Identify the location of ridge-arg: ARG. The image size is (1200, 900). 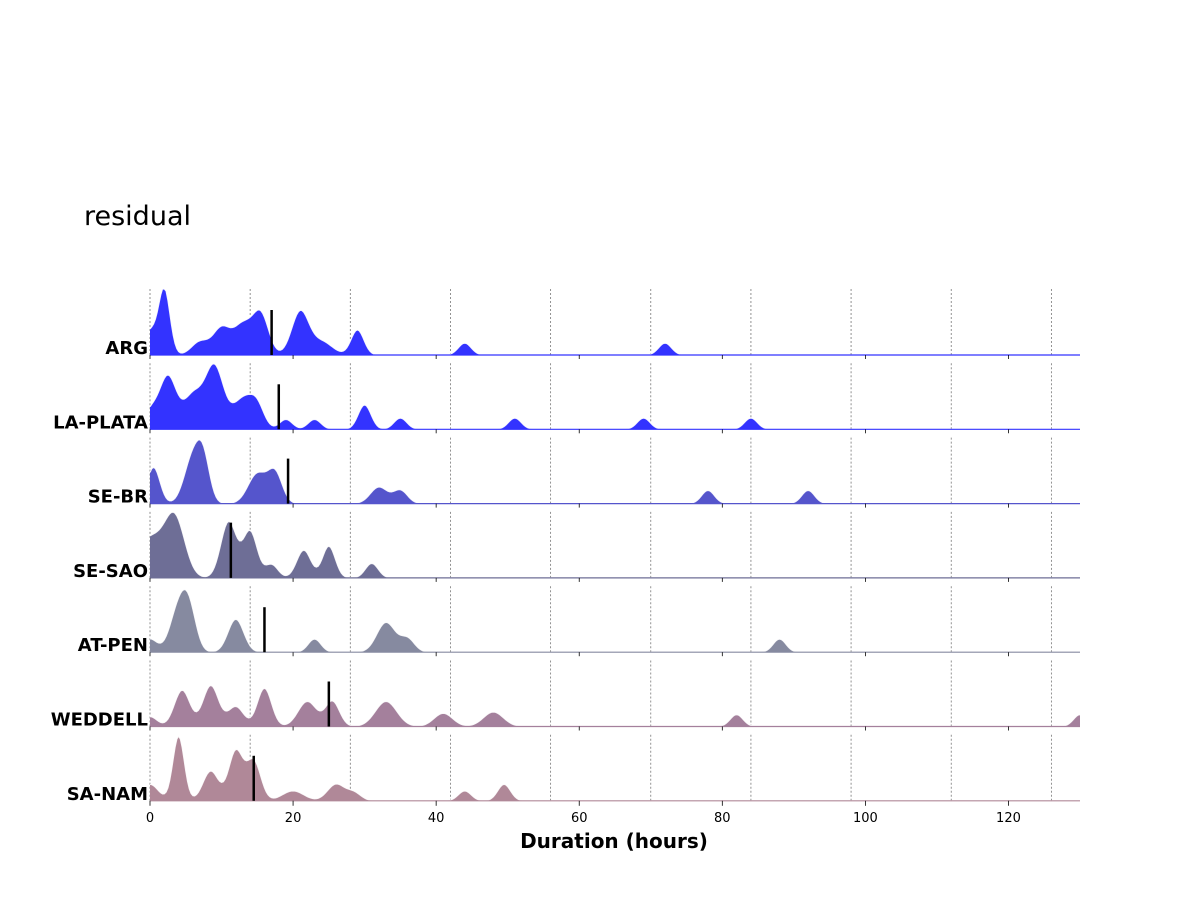
(592, 323).